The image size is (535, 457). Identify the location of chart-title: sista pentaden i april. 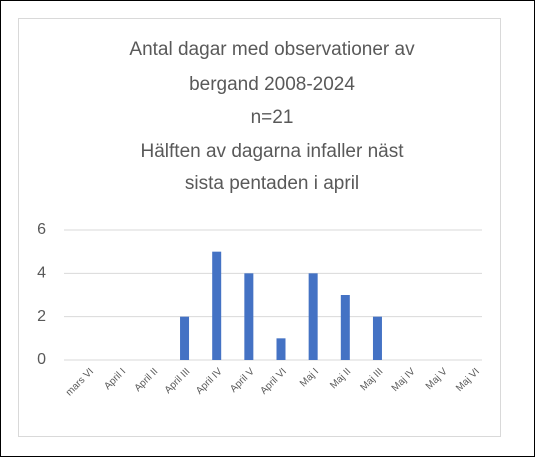
(272, 183).